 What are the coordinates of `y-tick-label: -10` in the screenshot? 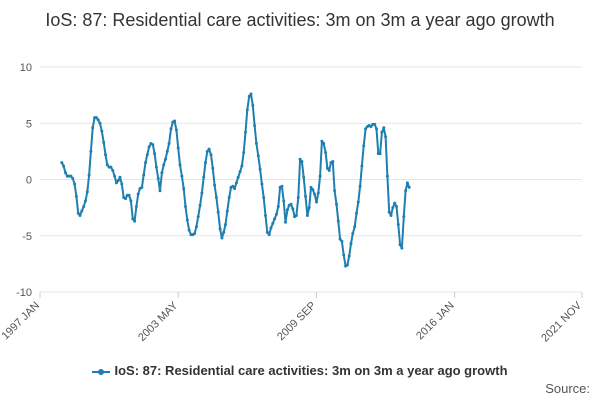 It's located at (24, 293).